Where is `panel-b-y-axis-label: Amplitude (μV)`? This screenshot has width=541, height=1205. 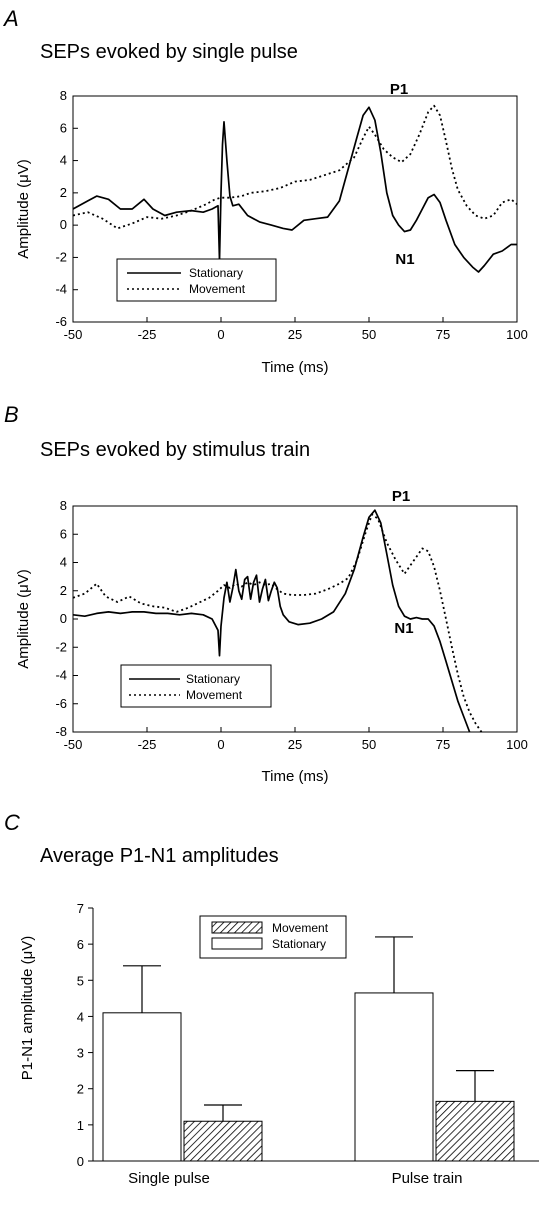
panel-b-y-axis-label: Amplitude (μV) is located at coordinates (23, 619).